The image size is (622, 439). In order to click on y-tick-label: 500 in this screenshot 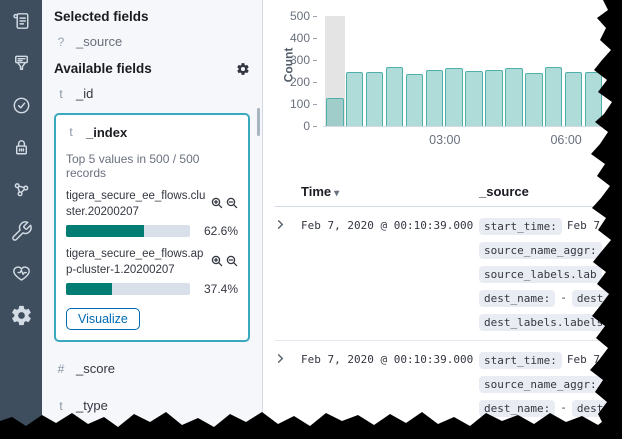, I will do `click(302, 16)`.